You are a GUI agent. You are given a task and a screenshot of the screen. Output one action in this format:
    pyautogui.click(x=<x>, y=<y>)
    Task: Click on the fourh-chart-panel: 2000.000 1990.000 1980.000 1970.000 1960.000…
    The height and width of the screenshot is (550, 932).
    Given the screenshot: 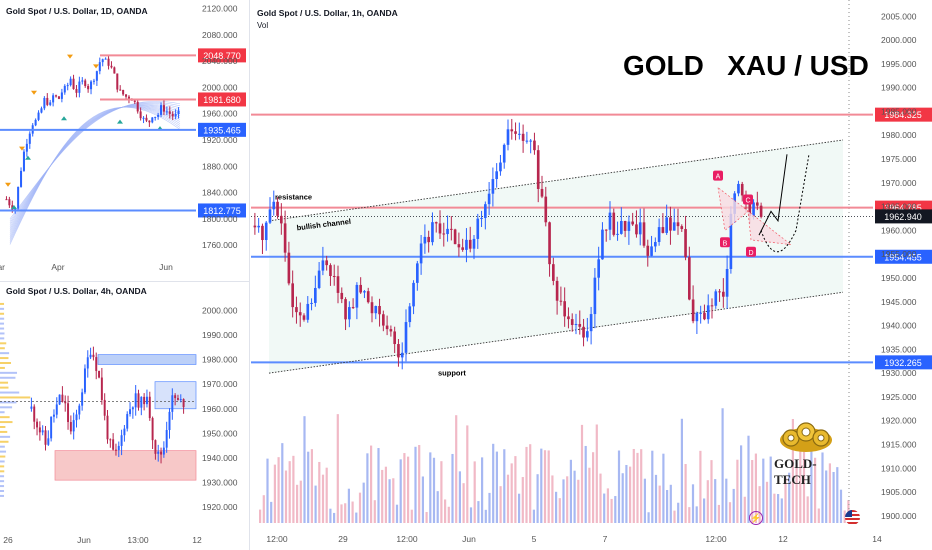 What is the action you would take?
    pyautogui.click(x=125, y=416)
    